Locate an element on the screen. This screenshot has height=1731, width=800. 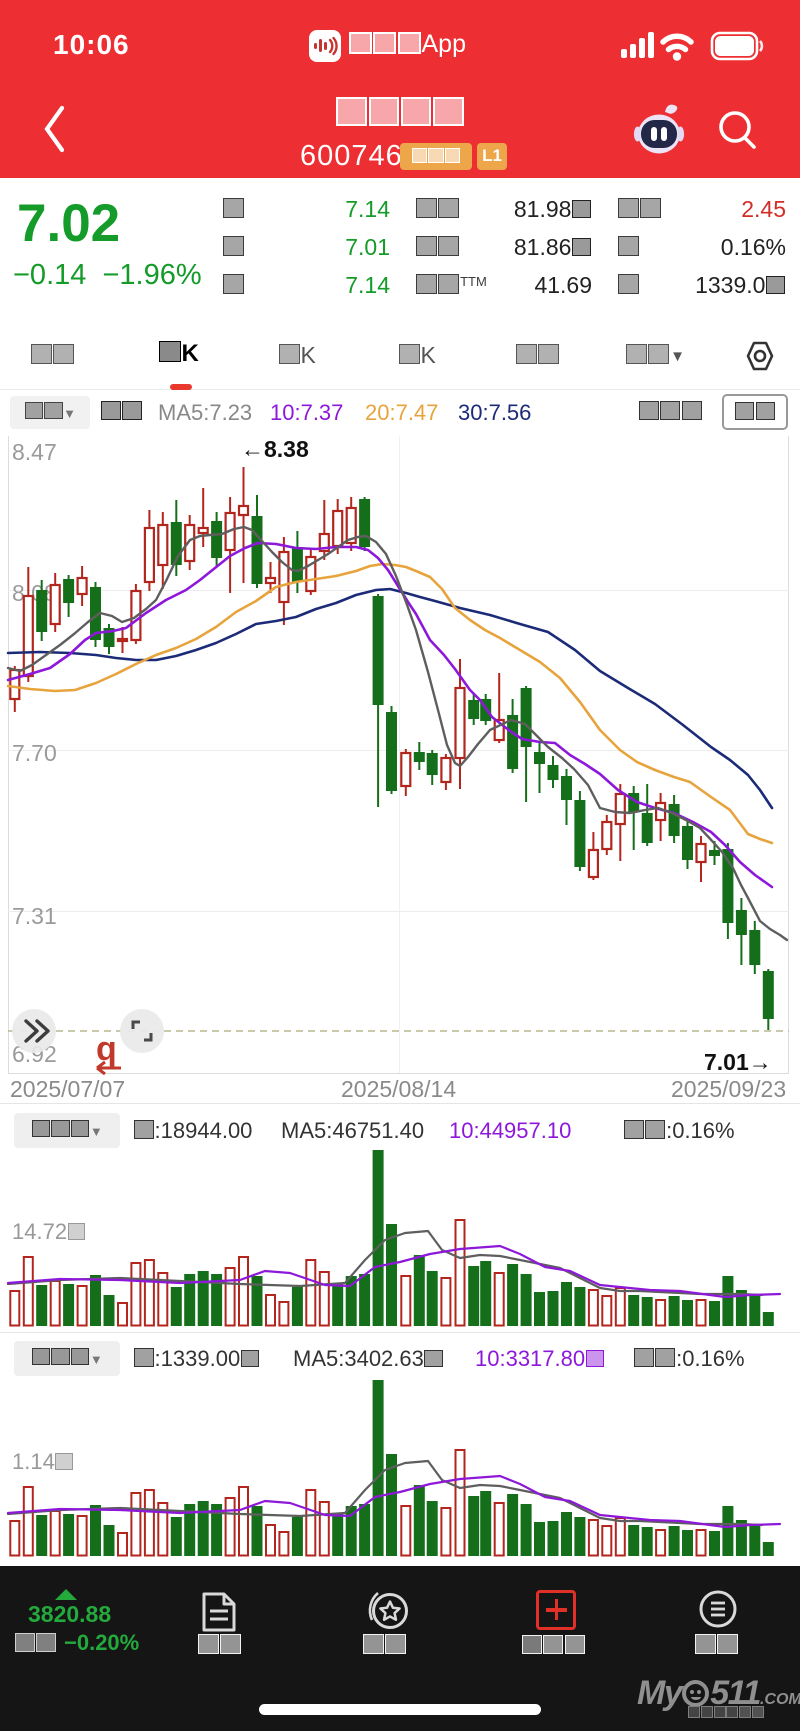
svg-text: 7.01→ is located at coordinates (738, 1062).